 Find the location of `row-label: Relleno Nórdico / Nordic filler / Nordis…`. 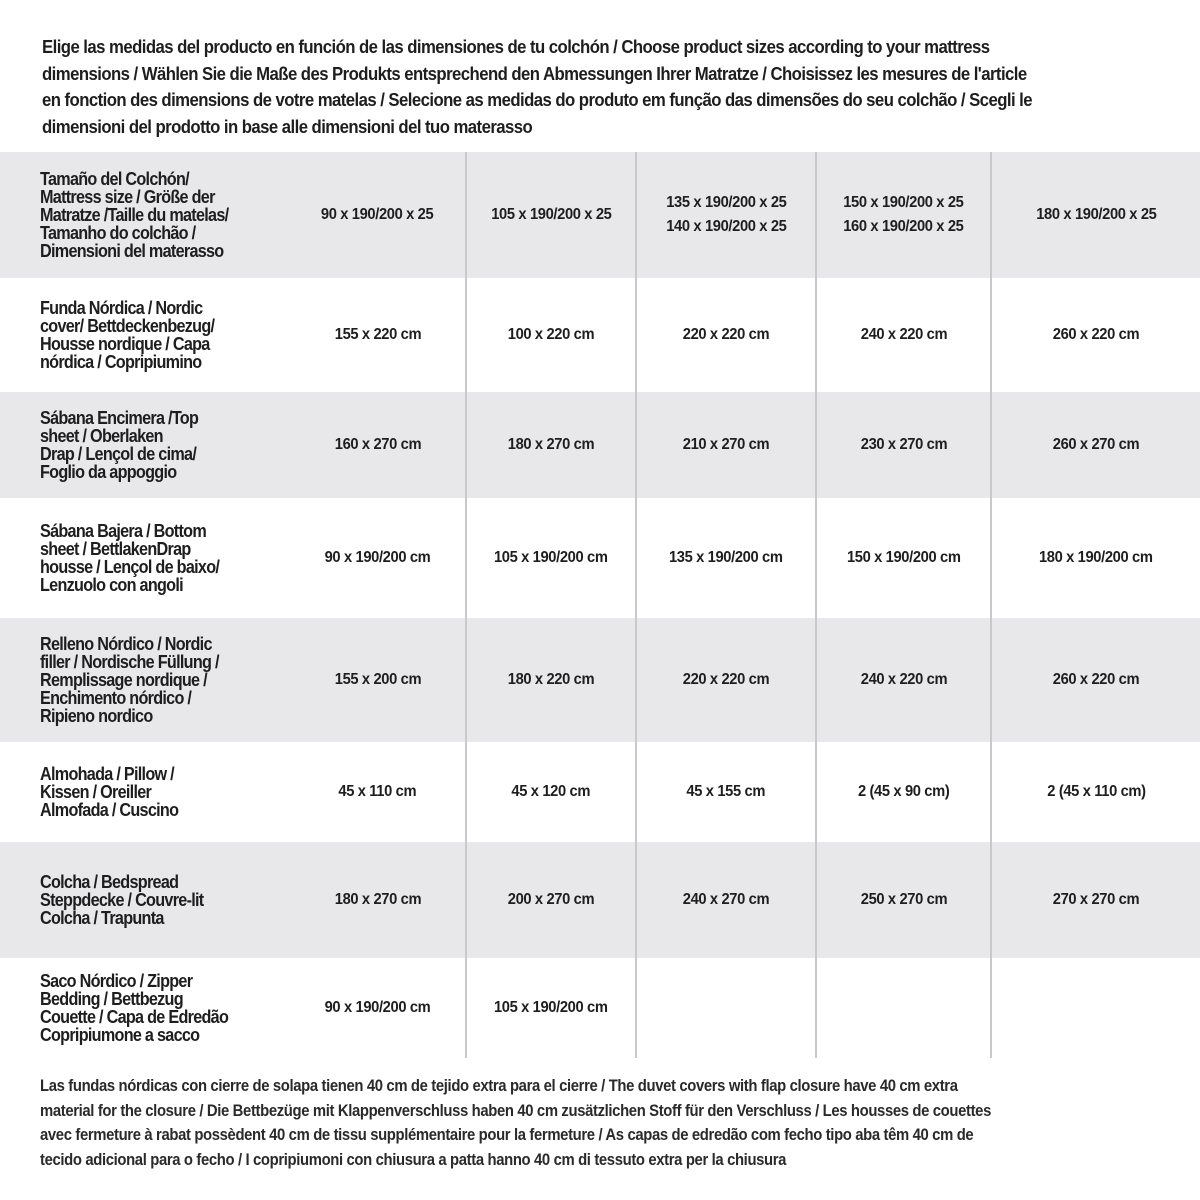

row-label: Relleno Nórdico / Nordic filler / Nordis… is located at coordinates (145, 680).